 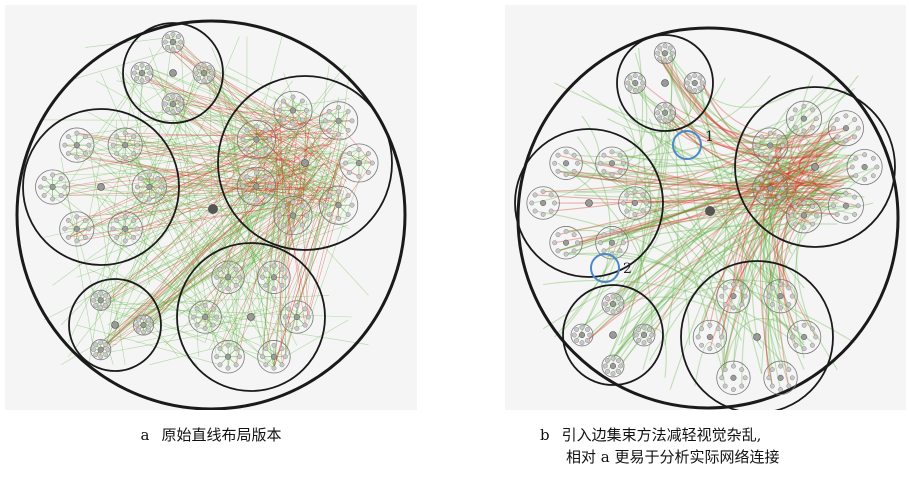 What do you see at coordinates (665, 83) in the screenshot?
I see `cluster-circle` at bounding box center [665, 83].